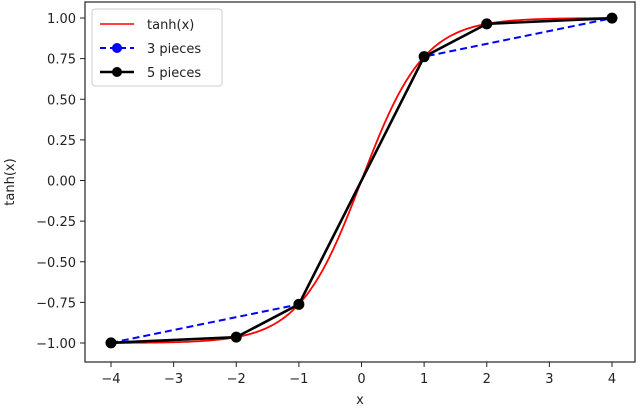 This screenshot has width=640, height=409. What do you see at coordinates (117, 72) in the screenshot?
I see `legend-marker-5-pieces` at bounding box center [117, 72].